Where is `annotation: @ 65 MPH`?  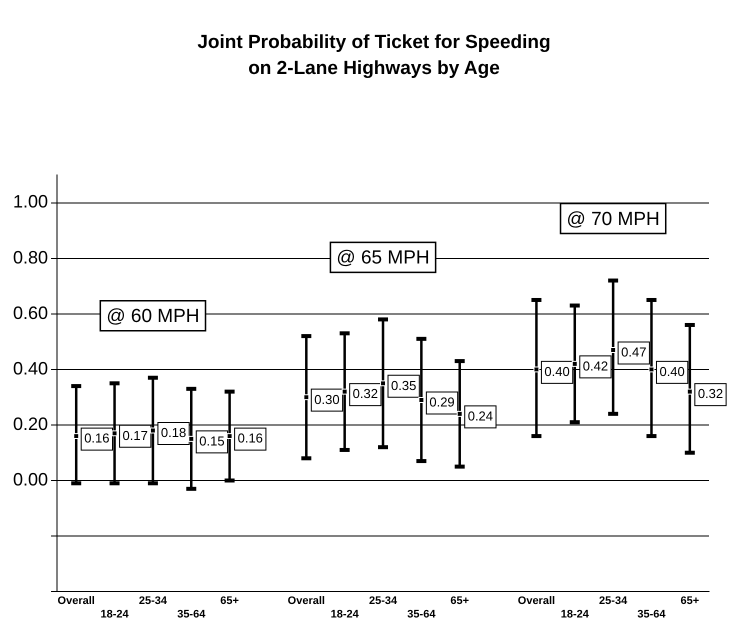
annotation: @ 65 MPH is located at coordinates (383, 258).